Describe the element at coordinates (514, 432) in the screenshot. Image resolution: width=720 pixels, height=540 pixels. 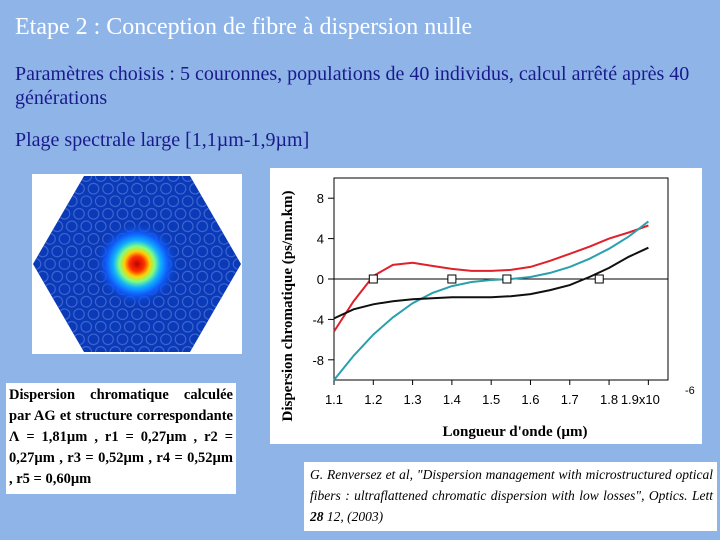
I see `x-axis-label: Longueur d'onde (µm)` at that location.